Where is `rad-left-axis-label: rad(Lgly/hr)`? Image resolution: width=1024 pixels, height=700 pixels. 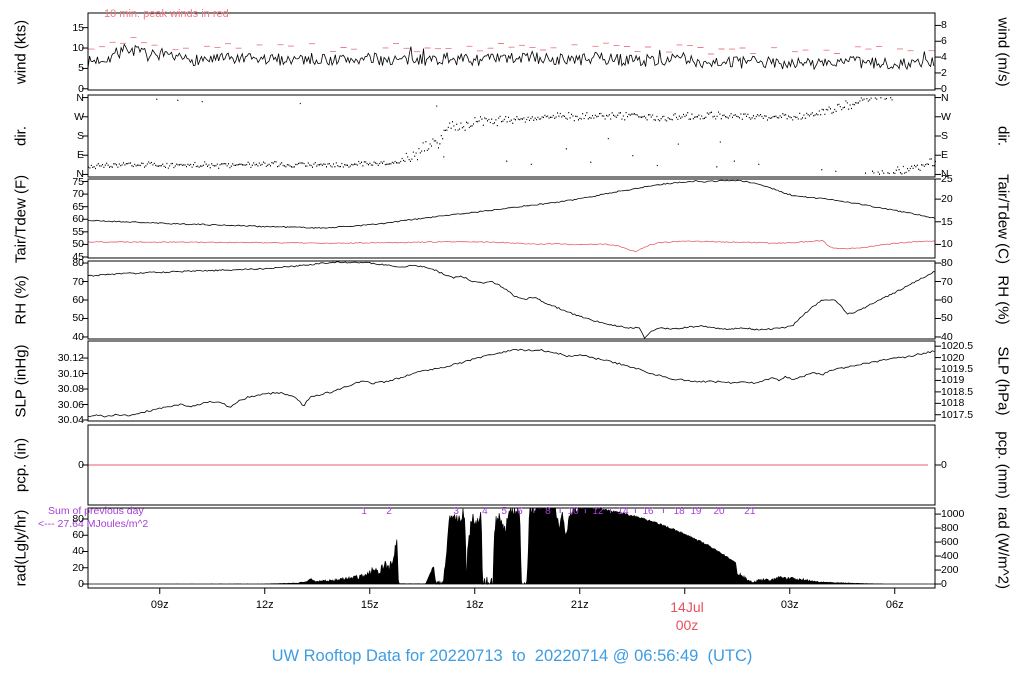
rad-left-axis-label: rad(Lgly/hr) is located at coordinates (21, 548).